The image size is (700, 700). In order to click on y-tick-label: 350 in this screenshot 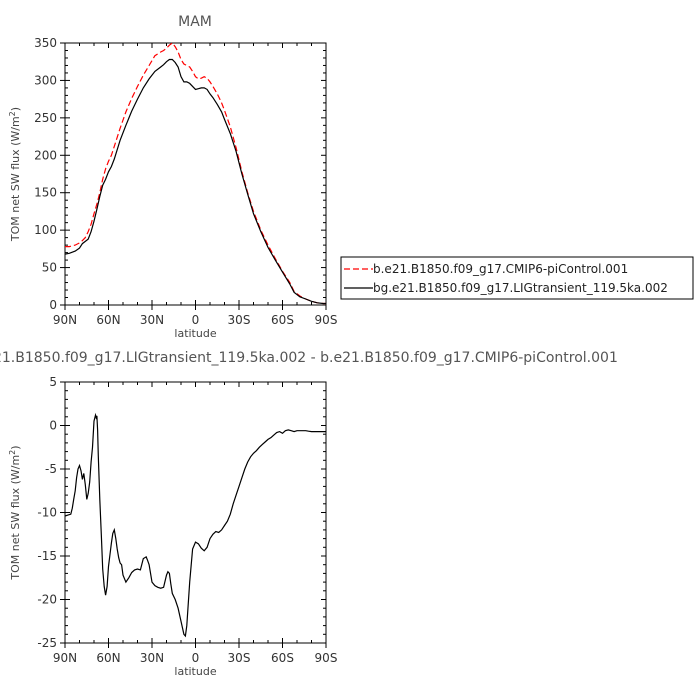, I will do `click(45, 43)`.